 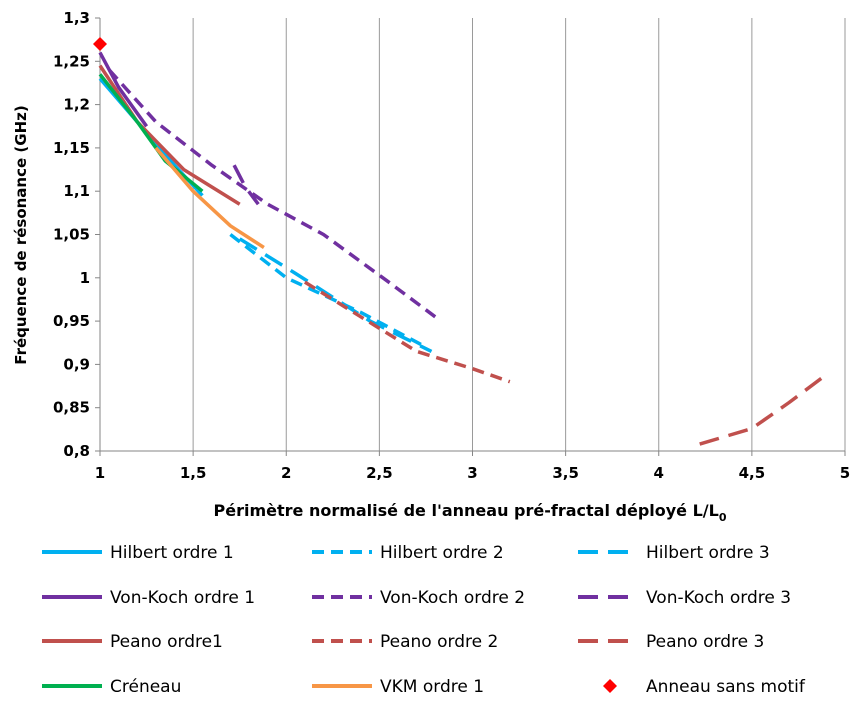 What do you see at coordinates (752, 473) in the screenshot?
I see `x-tick-label: 4,5` at bounding box center [752, 473].